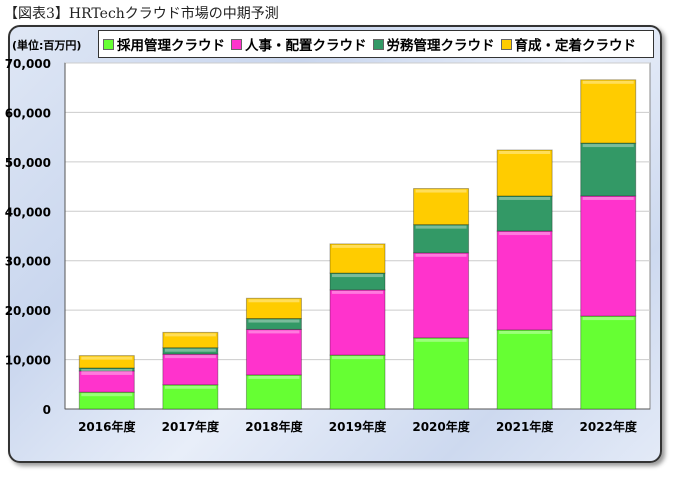 The height and width of the screenshot is (477, 683). What do you see at coordinates (107, 426) in the screenshot?
I see `x-tick-label: 2016年度` at bounding box center [107, 426].